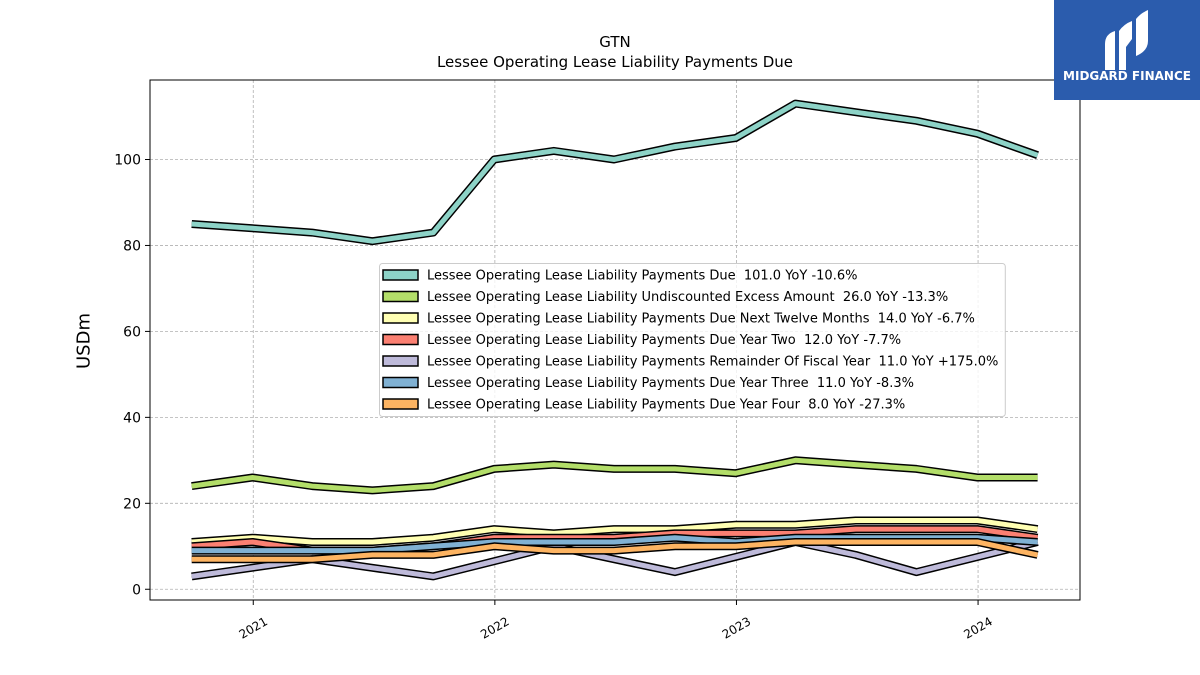 This screenshot has height=675, width=1200. What do you see at coordinates (127, 161) in the screenshot?
I see `y-tick-label: 100` at bounding box center [127, 161].